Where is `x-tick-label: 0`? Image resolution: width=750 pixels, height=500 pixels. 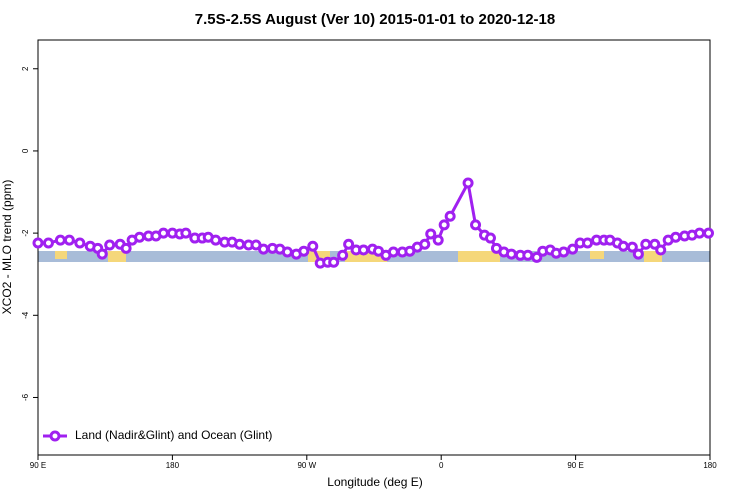 x-tick-label: 0 is located at coordinates (441, 465).